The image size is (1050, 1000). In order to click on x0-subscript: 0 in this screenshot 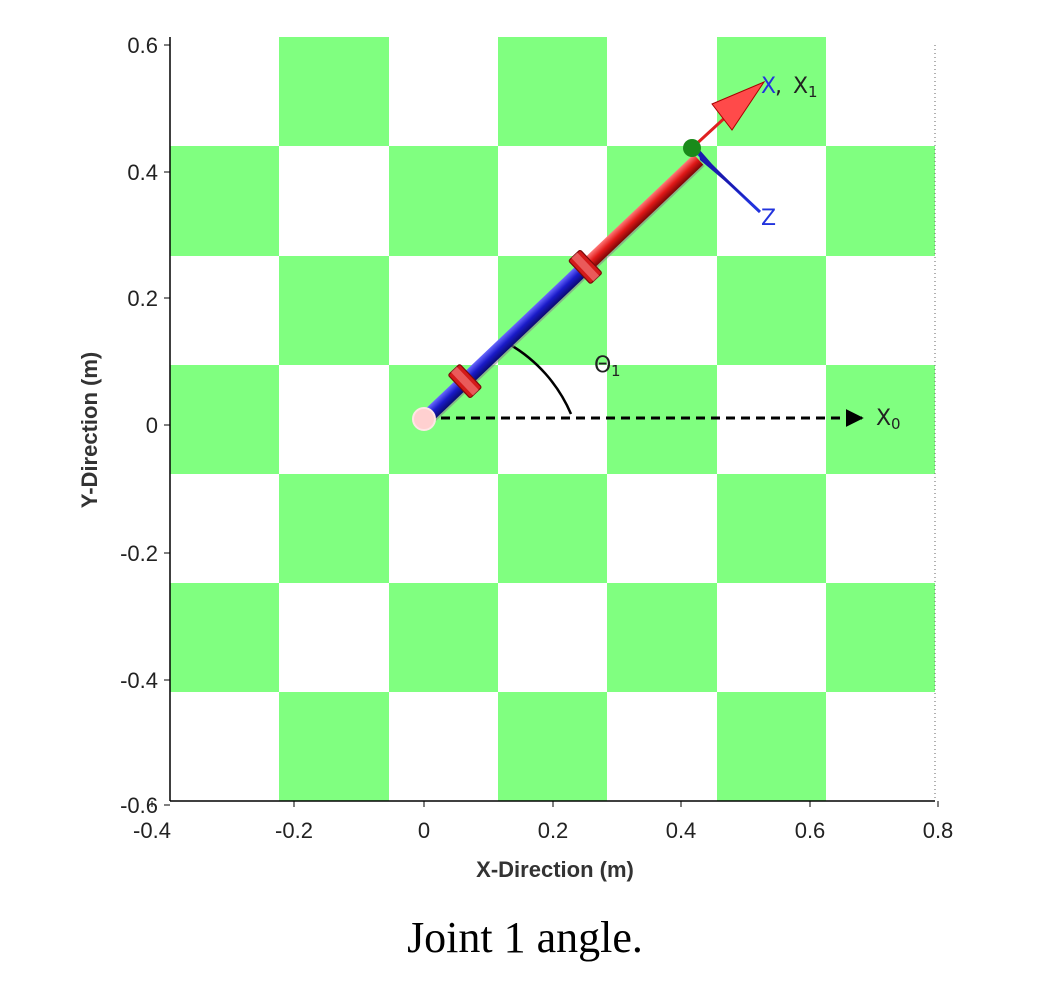, I will do `click(896, 424)`.